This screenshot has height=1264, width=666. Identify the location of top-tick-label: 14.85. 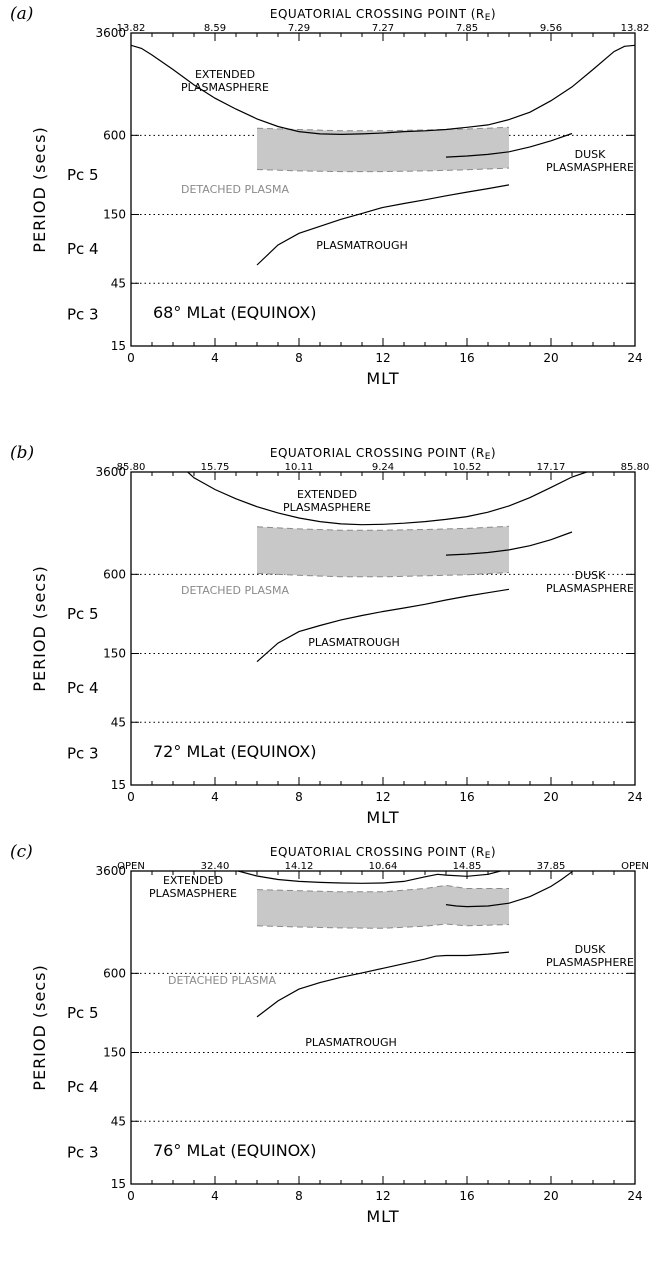
(467, 866).